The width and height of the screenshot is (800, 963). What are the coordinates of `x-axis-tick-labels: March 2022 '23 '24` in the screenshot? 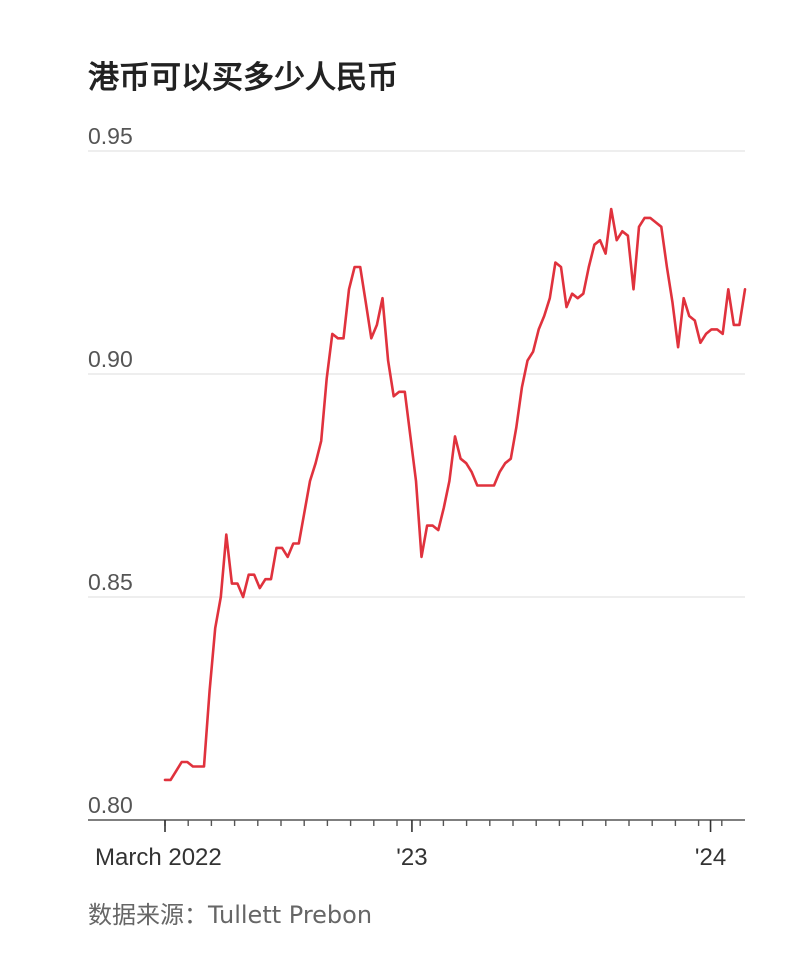 It's located at (410, 845).